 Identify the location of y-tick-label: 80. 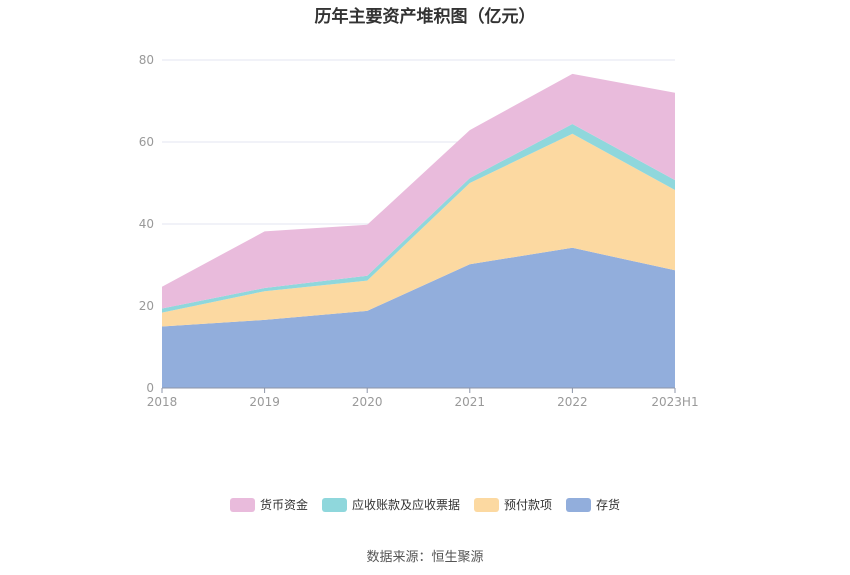
(146, 60).